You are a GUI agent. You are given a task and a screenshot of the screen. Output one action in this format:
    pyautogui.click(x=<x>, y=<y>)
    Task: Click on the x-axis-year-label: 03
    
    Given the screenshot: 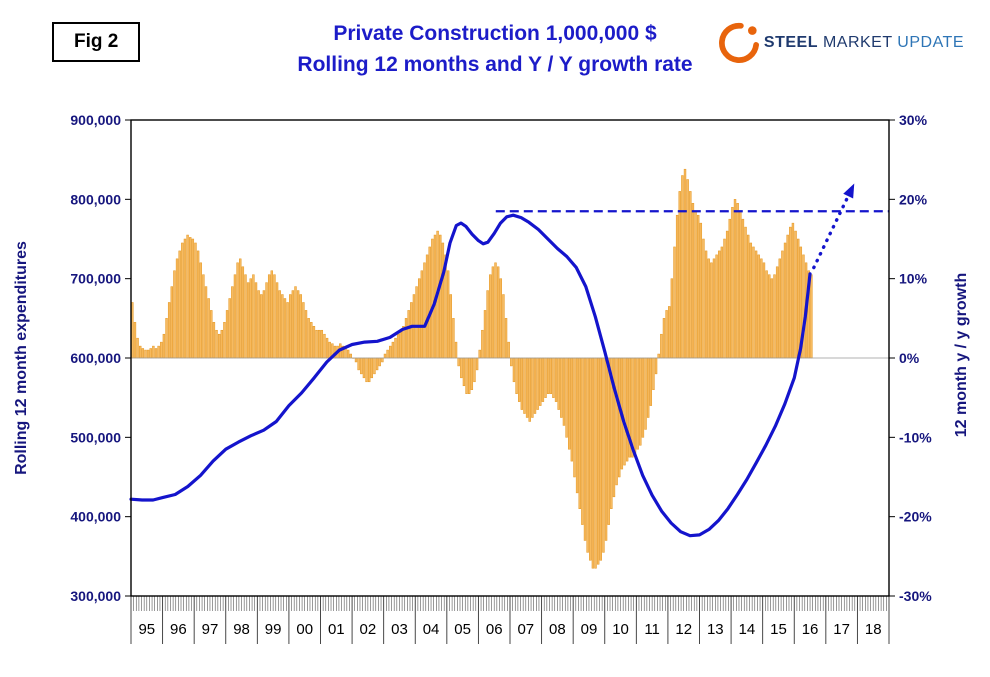 What is the action you would take?
    pyautogui.click(x=399, y=629)
    